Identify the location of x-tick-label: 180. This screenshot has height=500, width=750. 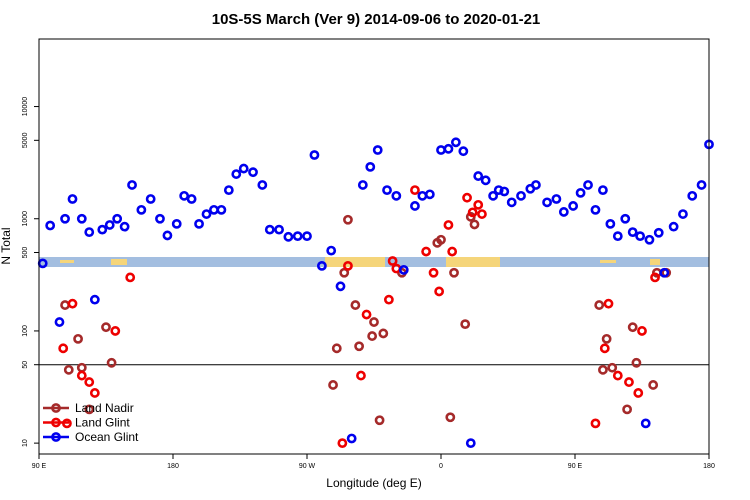
(709, 466).